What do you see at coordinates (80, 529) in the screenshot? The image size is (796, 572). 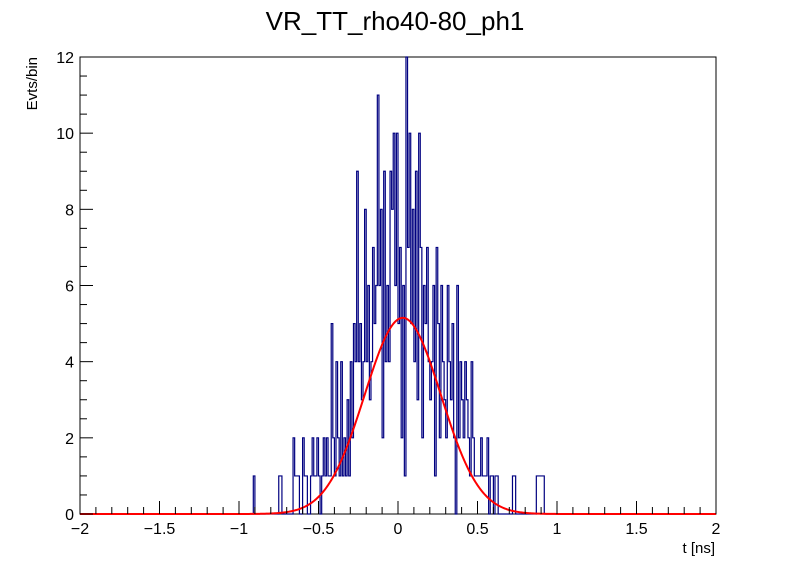 I see `x-tick-label: −2` at bounding box center [80, 529].